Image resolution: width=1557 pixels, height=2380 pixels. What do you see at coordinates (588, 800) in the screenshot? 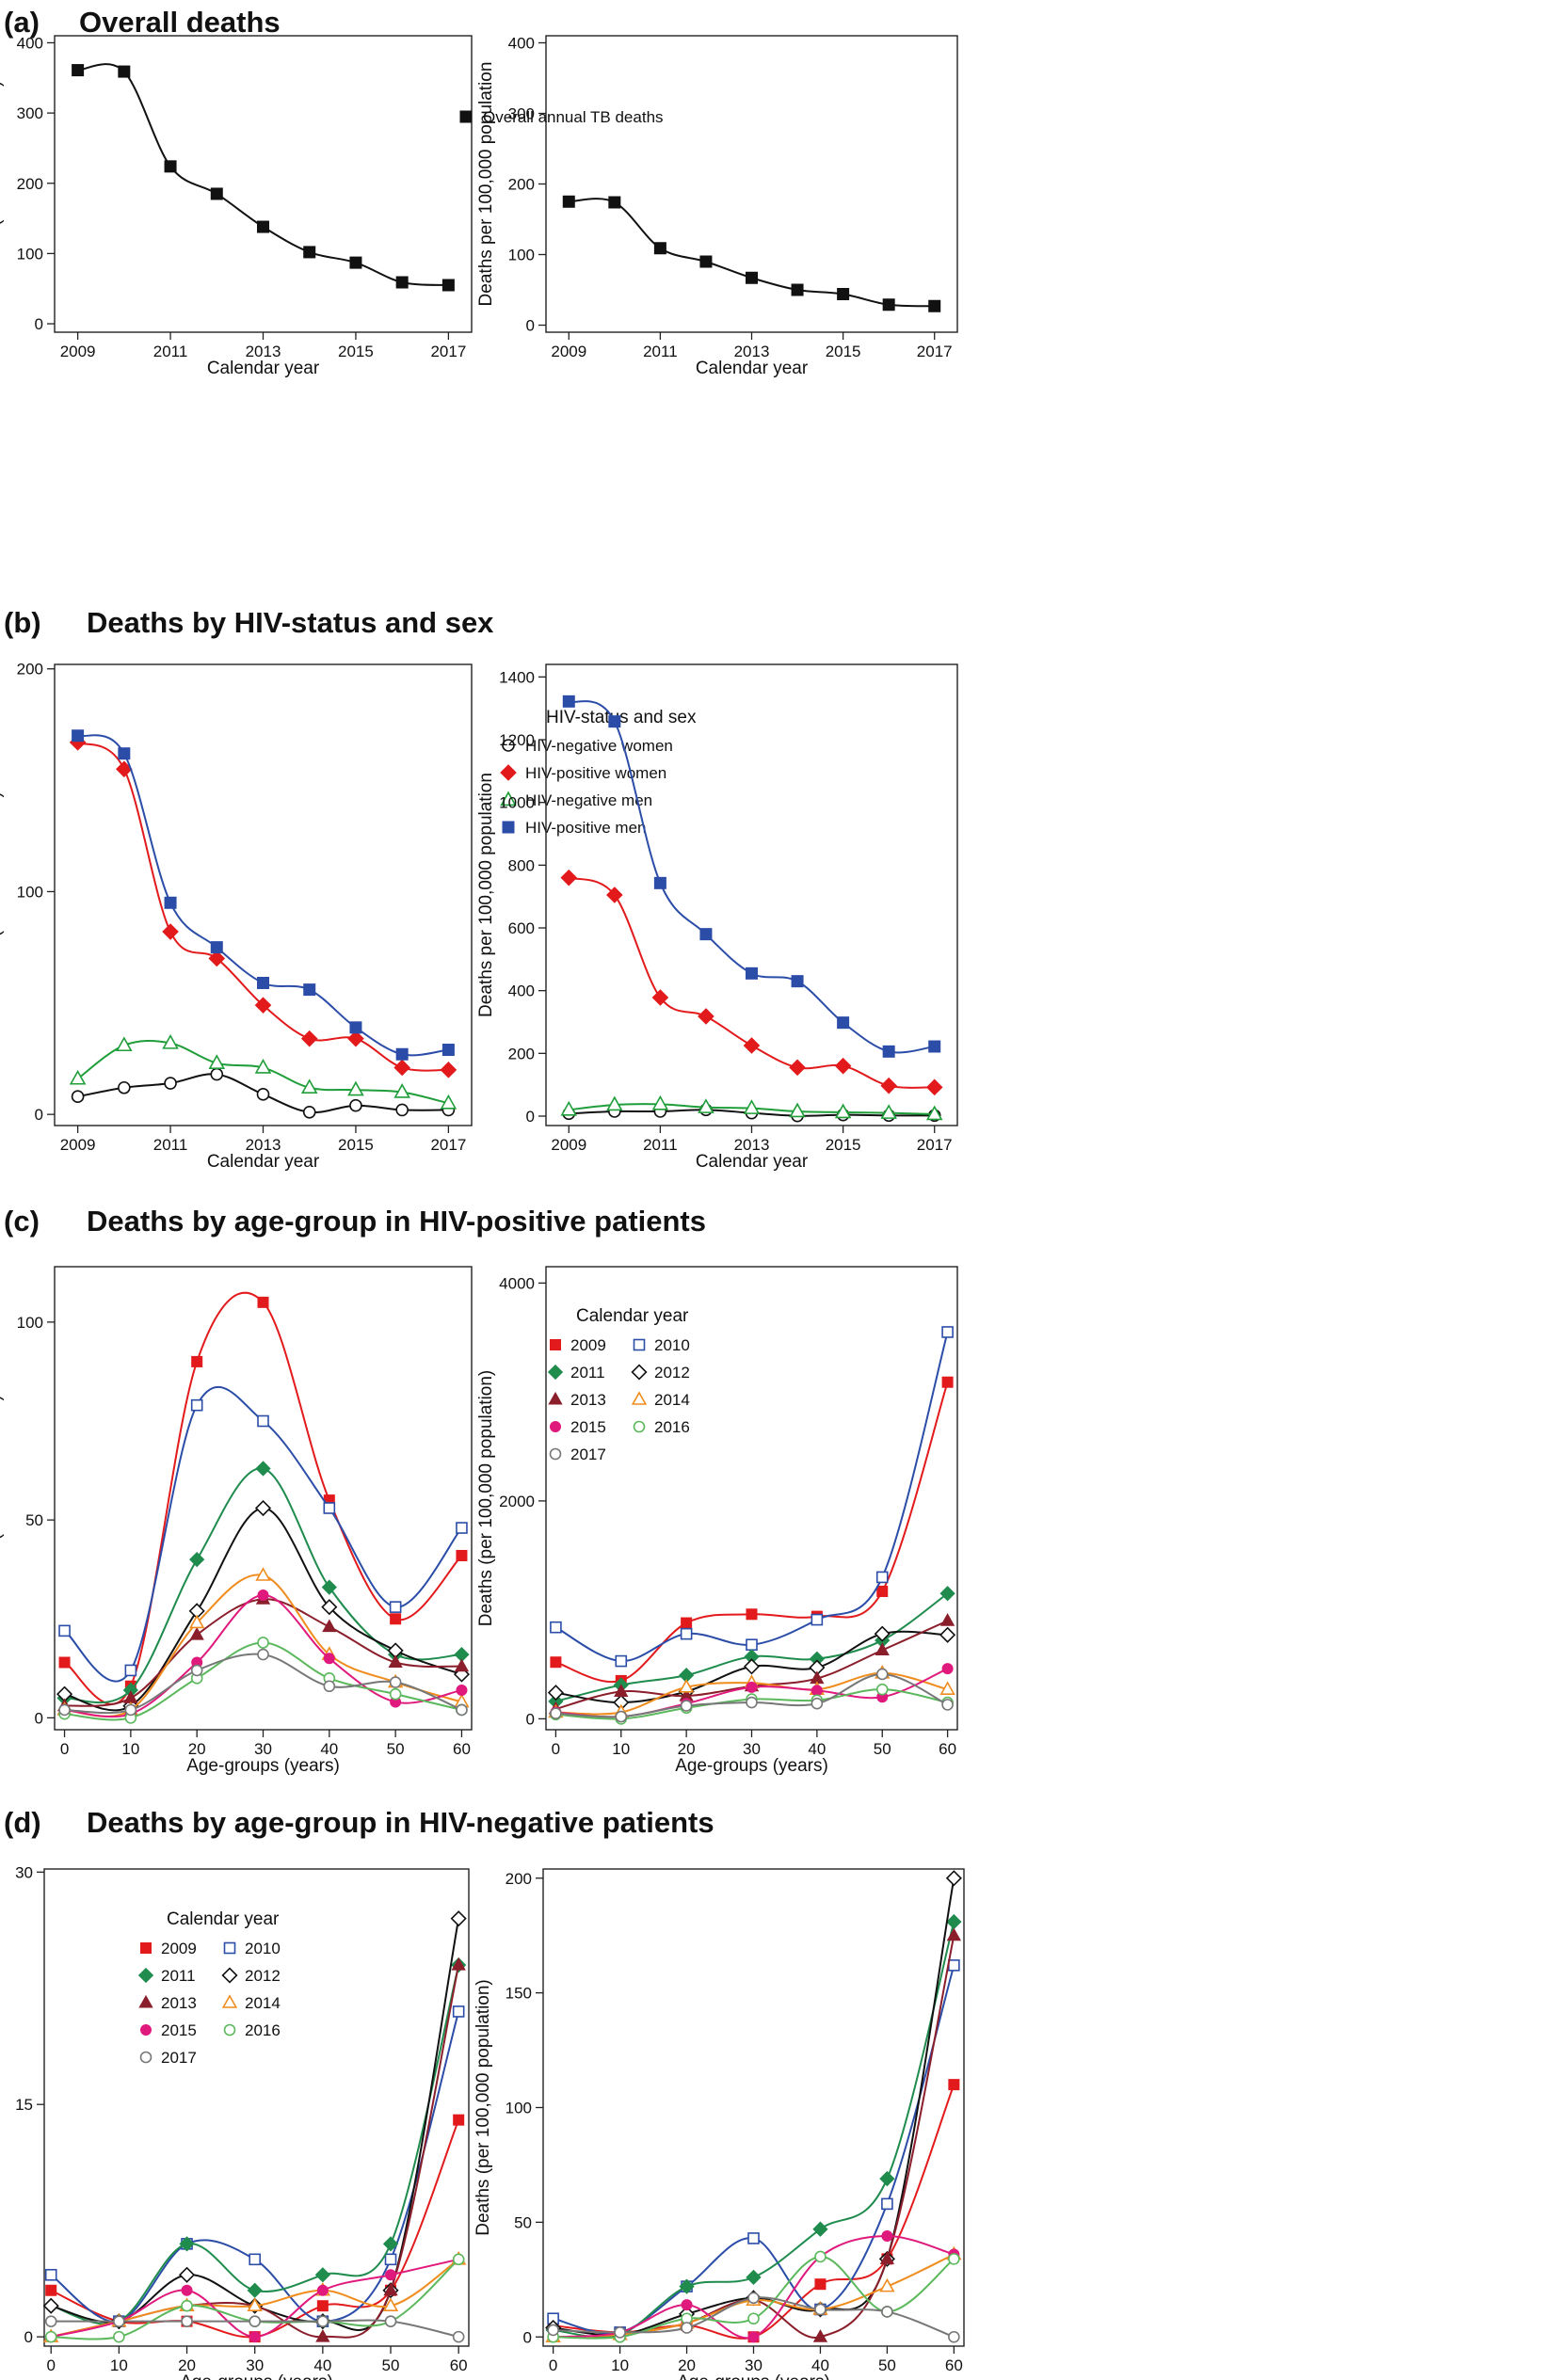
I see `legend-label: HIV-negative men` at bounding box center [588, 800].